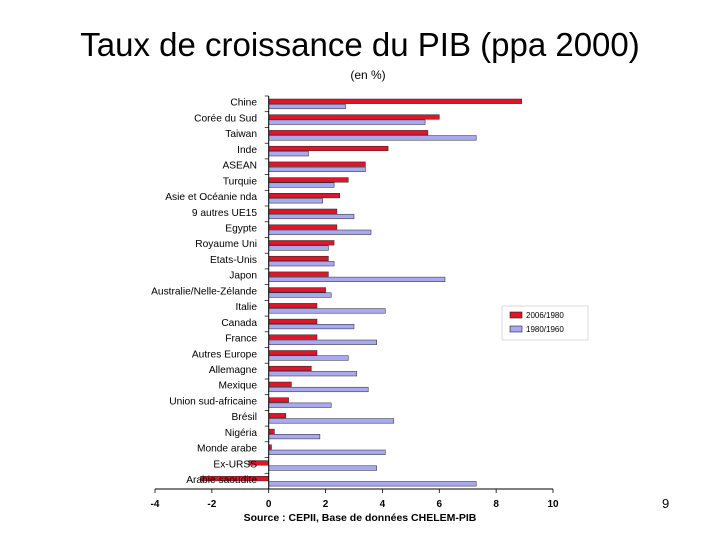 The height and width of the screenshot is (540, 720). I want to click on bar-egypte-2006-1980, so click(303, 227).